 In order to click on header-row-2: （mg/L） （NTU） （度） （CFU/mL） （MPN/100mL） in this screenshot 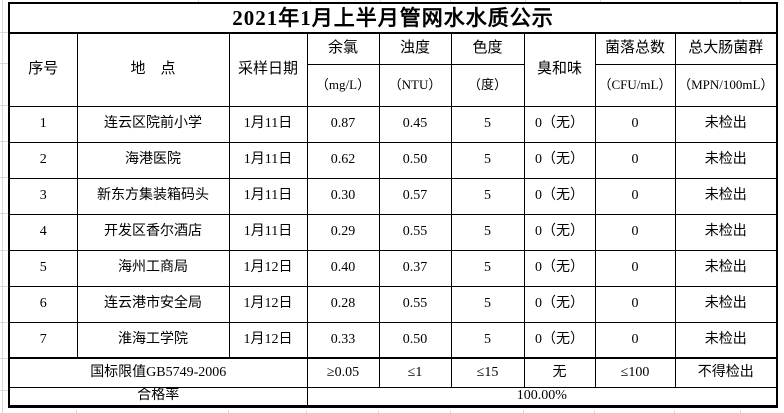, I will do `click(393, 85)`.